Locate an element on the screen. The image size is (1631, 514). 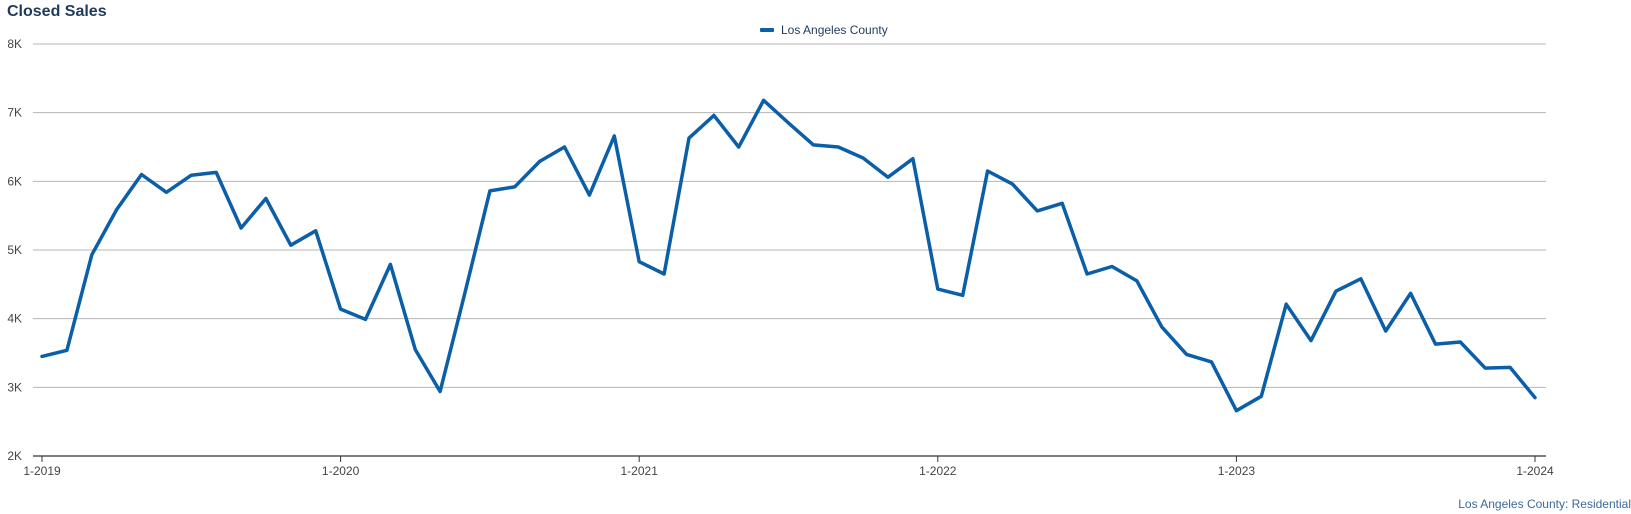
y-tick-label: 2K is located at coordinates (14, 456).